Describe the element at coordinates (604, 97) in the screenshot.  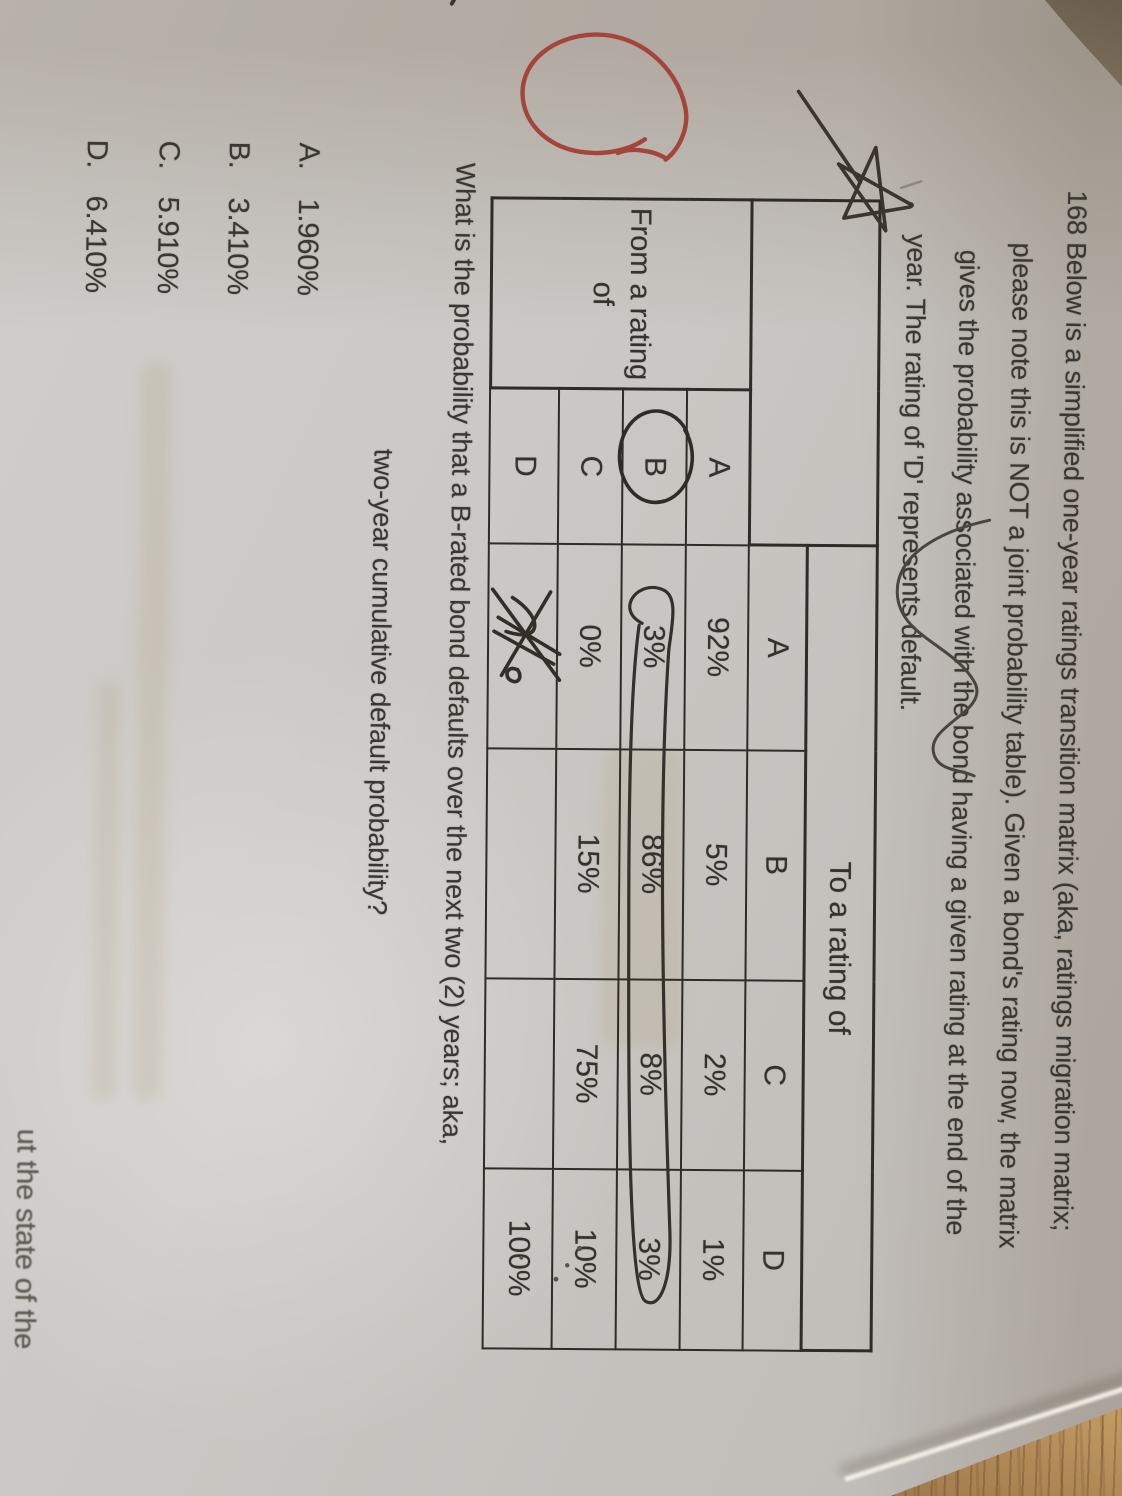
I see `red-pen-mark` at that location.